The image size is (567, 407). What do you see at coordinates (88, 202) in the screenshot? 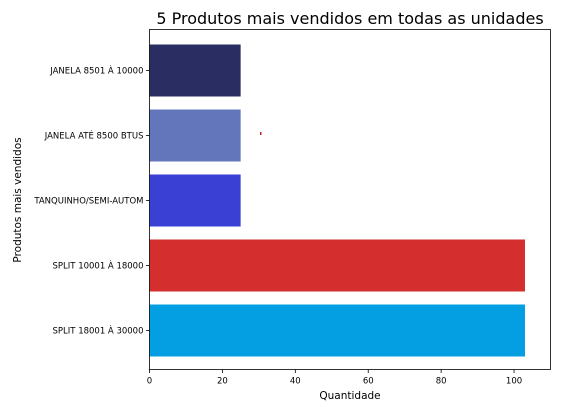
I see `y-tick-label: TANQUINHO/SEMI-AUTOM` at bounding box center [88, 202].